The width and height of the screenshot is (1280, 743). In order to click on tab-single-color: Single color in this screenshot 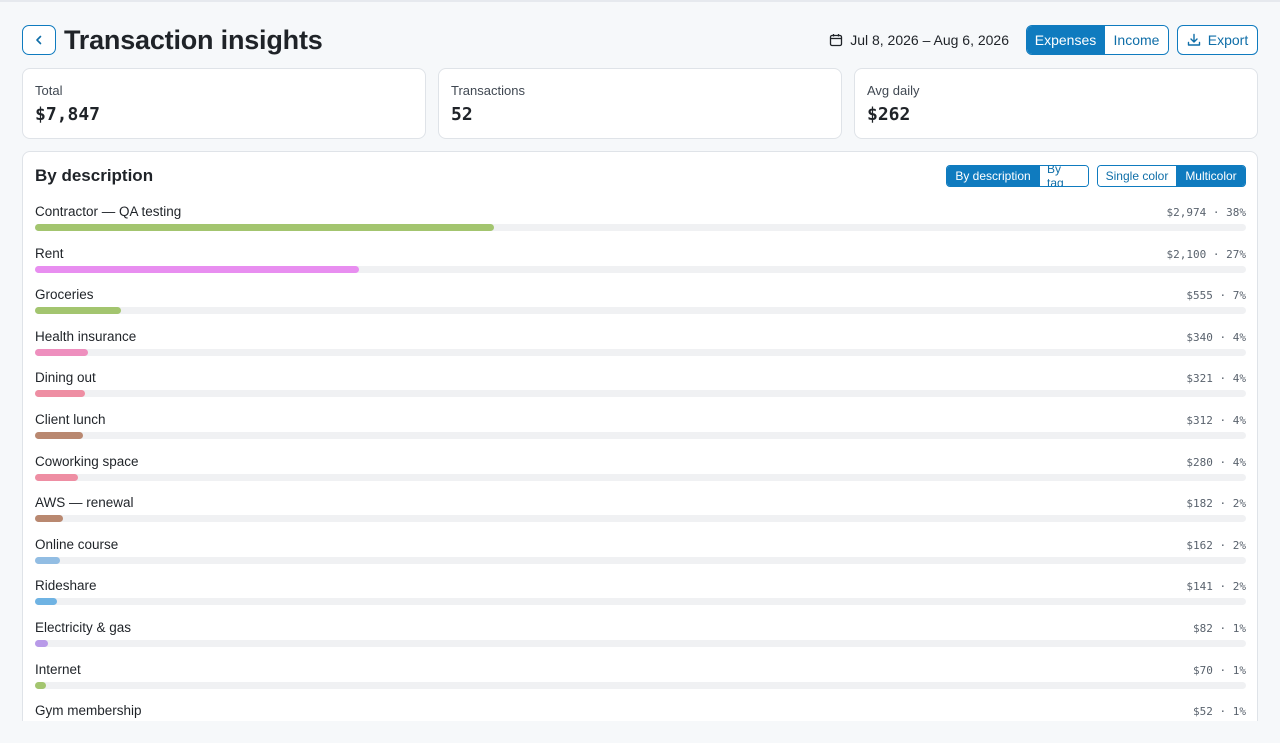, I will do `click(1137, 176)`.